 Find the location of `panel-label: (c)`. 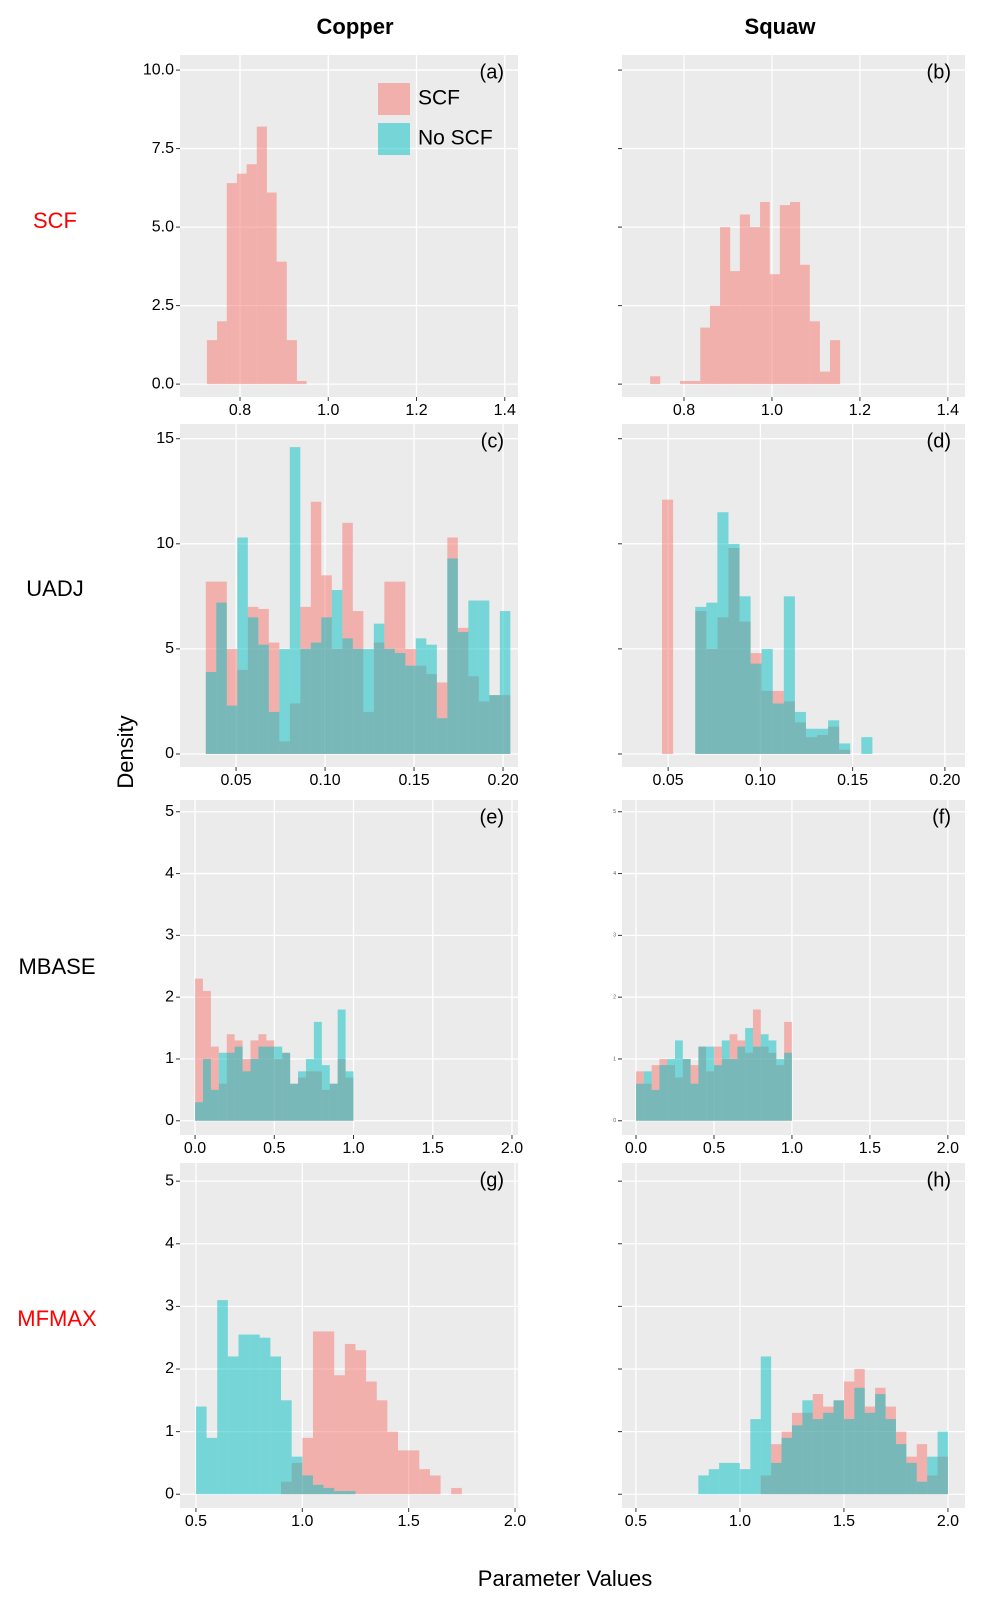

panel-label: (c) is located at coordinates (492, 441).